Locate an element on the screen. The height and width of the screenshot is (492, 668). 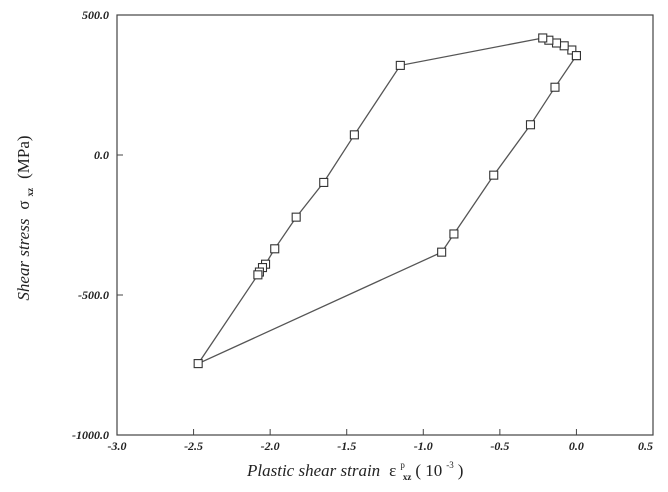
x-tick-label: -3.0 is located at coordinates (117, 446).